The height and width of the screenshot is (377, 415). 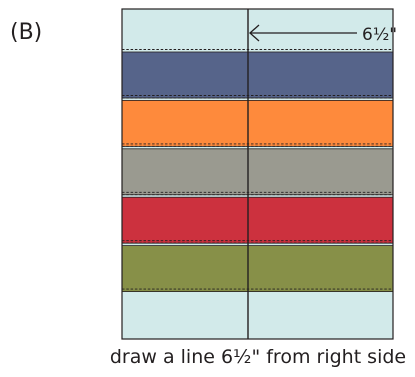 I want to click on strip-red, so click(x=257, y=220).